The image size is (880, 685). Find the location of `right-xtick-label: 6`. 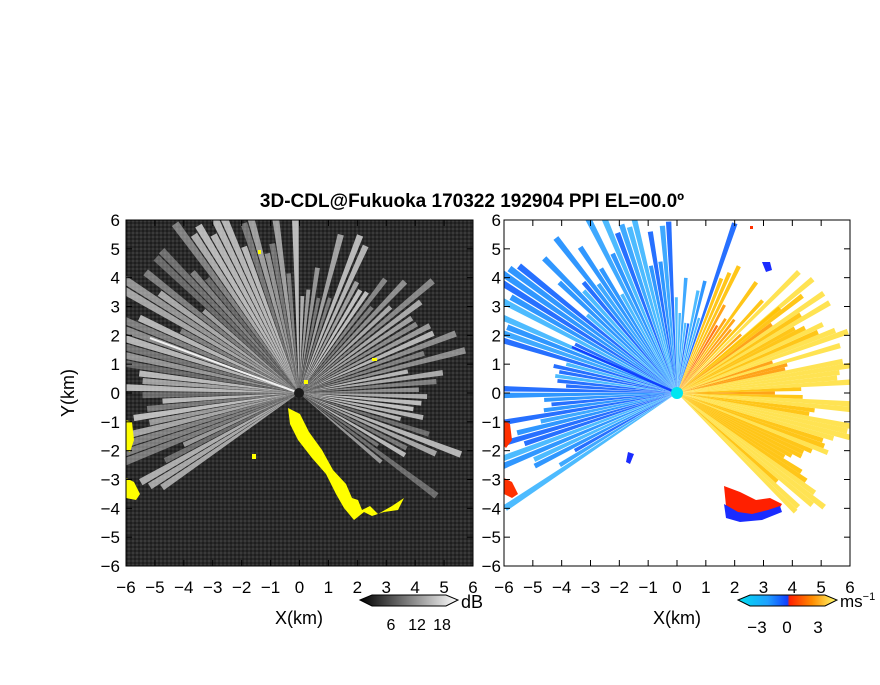

right-xtick-label: 6 is located at coordinates (849, 587).